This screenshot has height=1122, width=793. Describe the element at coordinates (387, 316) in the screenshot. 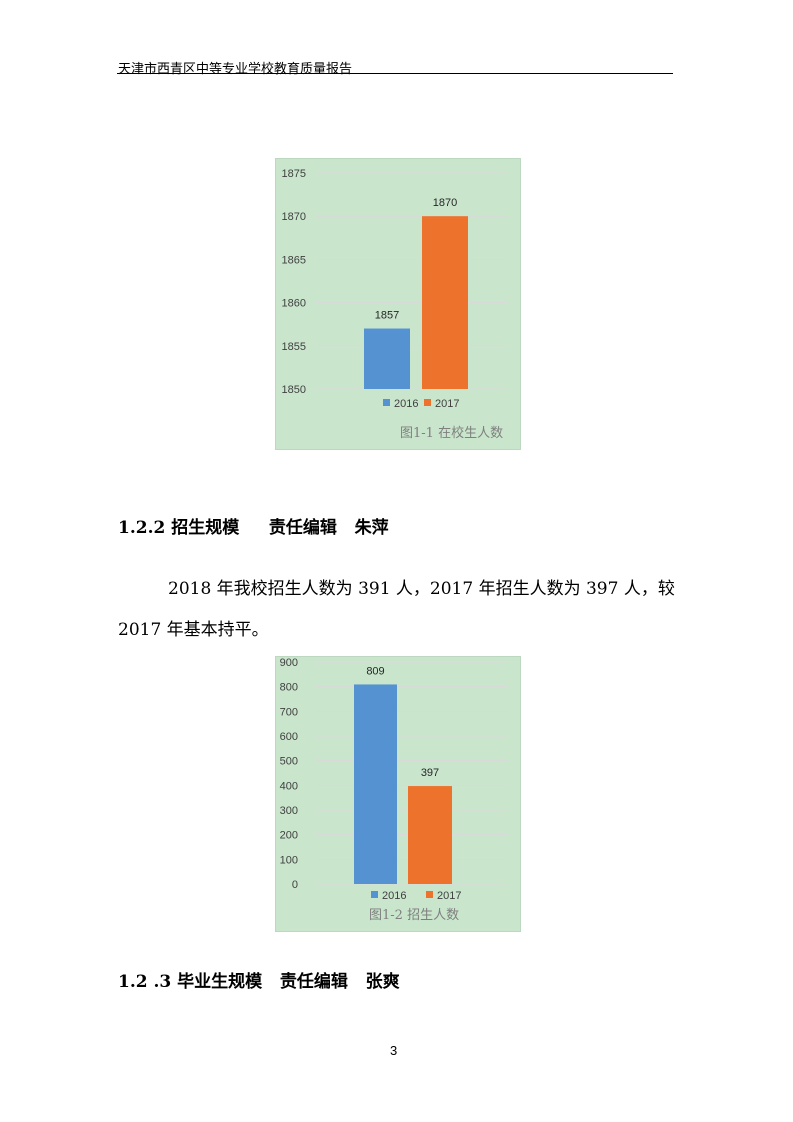

I see `data-label: 1857` at that location.